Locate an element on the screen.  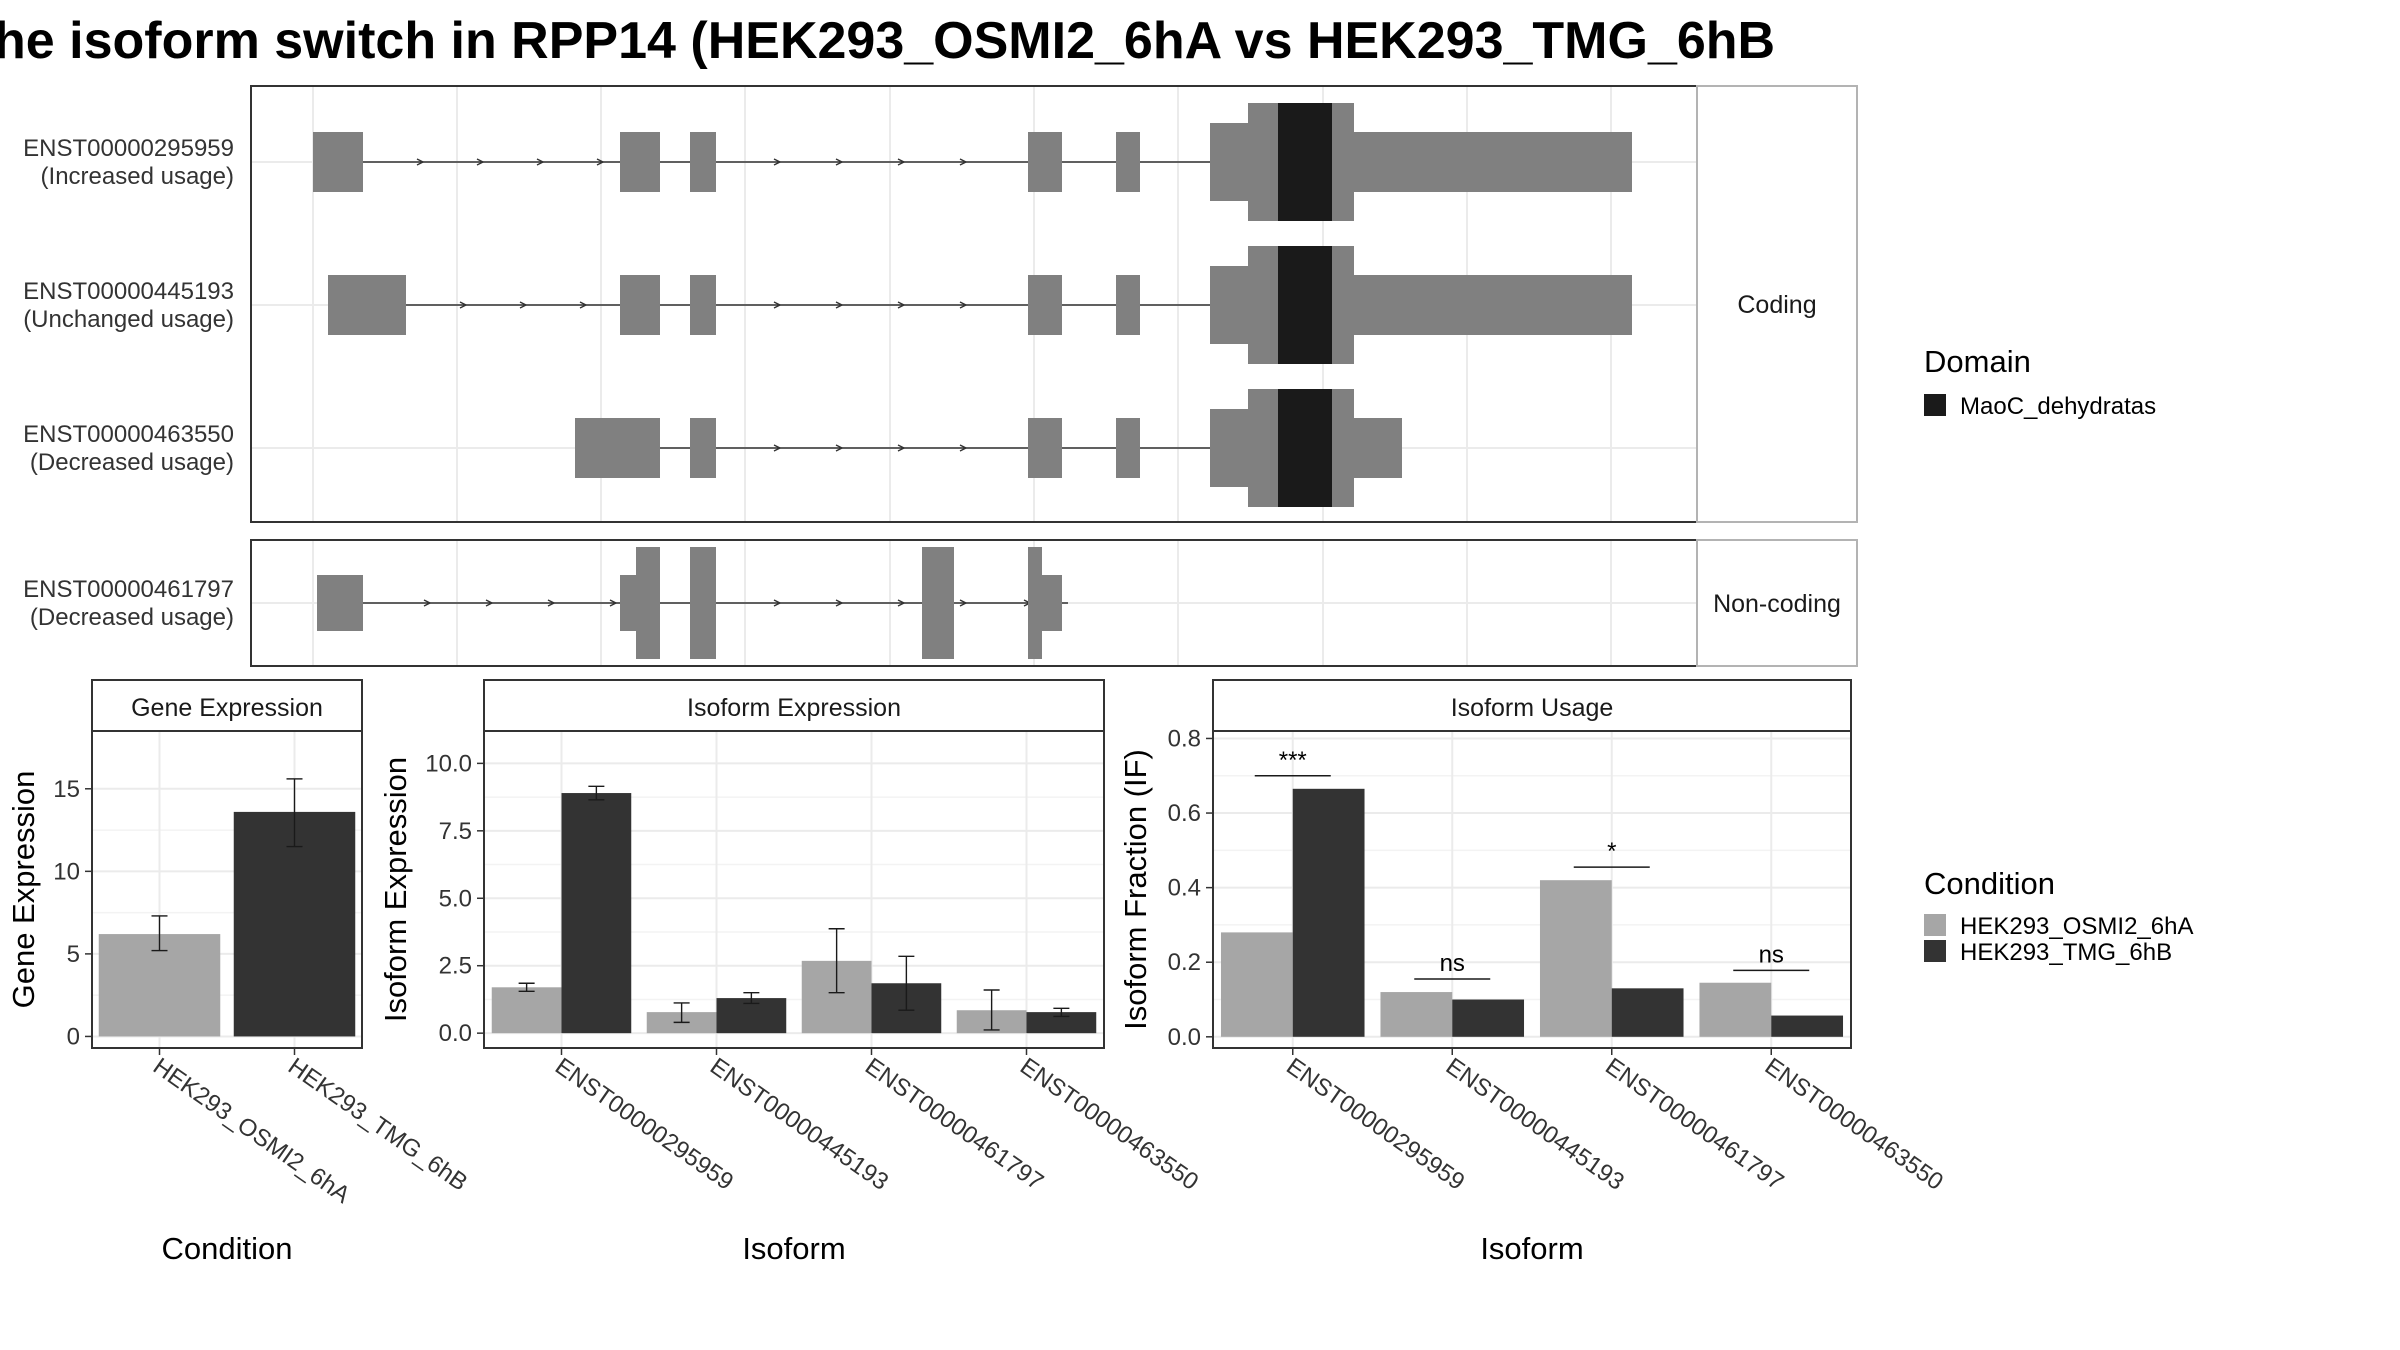
y-tick-label: 7.5 is located at coordinates (455, 831).